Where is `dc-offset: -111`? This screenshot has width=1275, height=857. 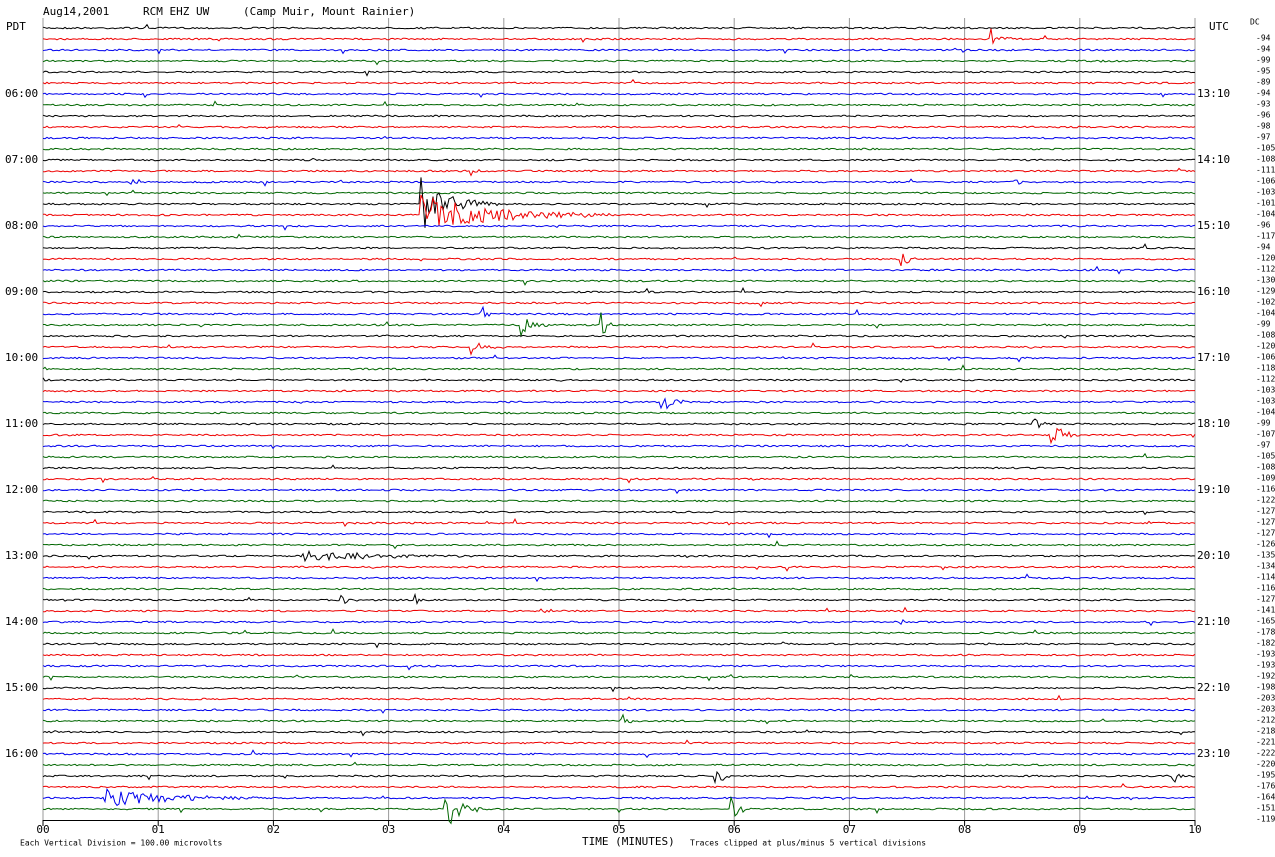
dc-offset: -111 is located at coordinates (1265, 170).